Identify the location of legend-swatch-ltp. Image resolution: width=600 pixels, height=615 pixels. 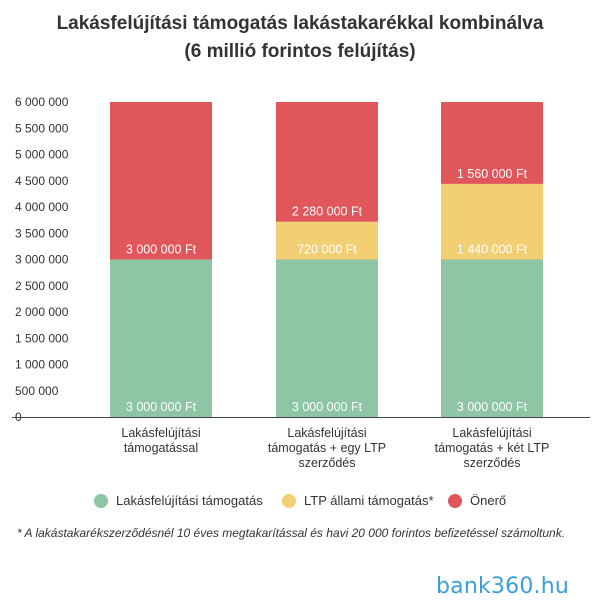
(289, 500).